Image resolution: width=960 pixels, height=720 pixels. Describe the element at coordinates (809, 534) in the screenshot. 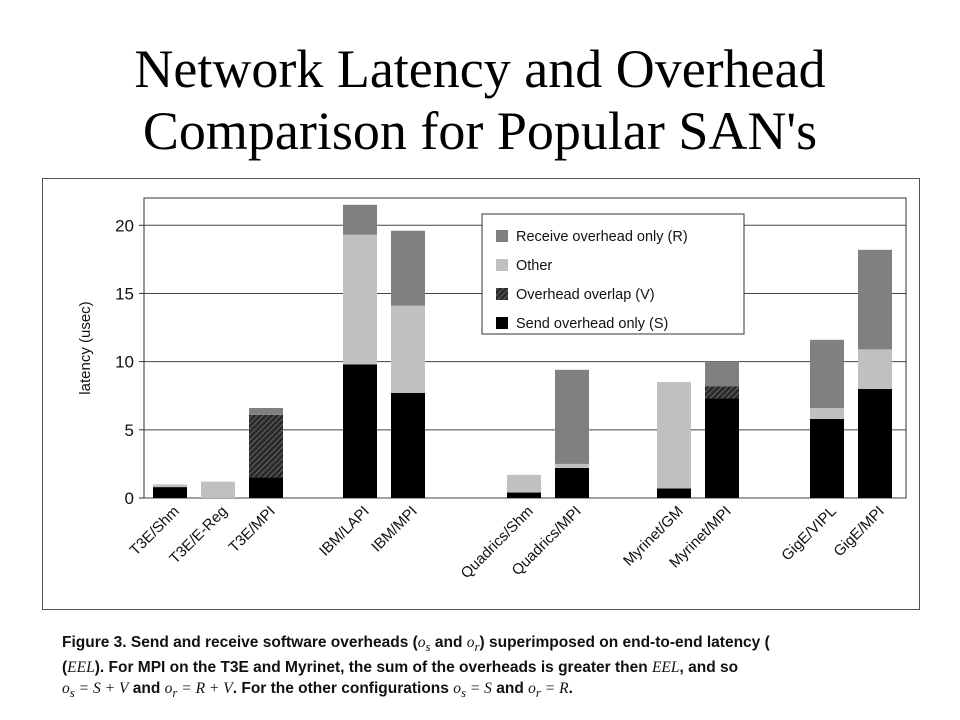

I see `category-label: GigE/VIPL` at that location.